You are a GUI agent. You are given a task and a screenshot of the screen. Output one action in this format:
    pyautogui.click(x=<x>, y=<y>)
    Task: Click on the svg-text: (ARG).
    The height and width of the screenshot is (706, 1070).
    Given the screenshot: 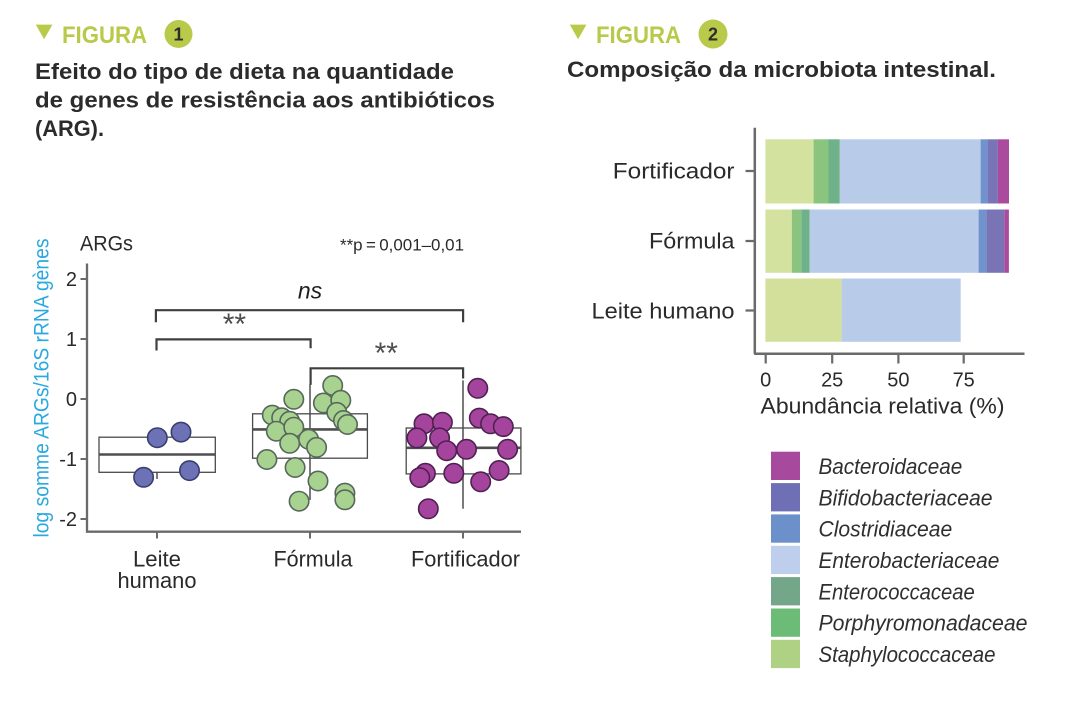 What is the action you would take?
    pyautogui.click(x=69, y=128)
    